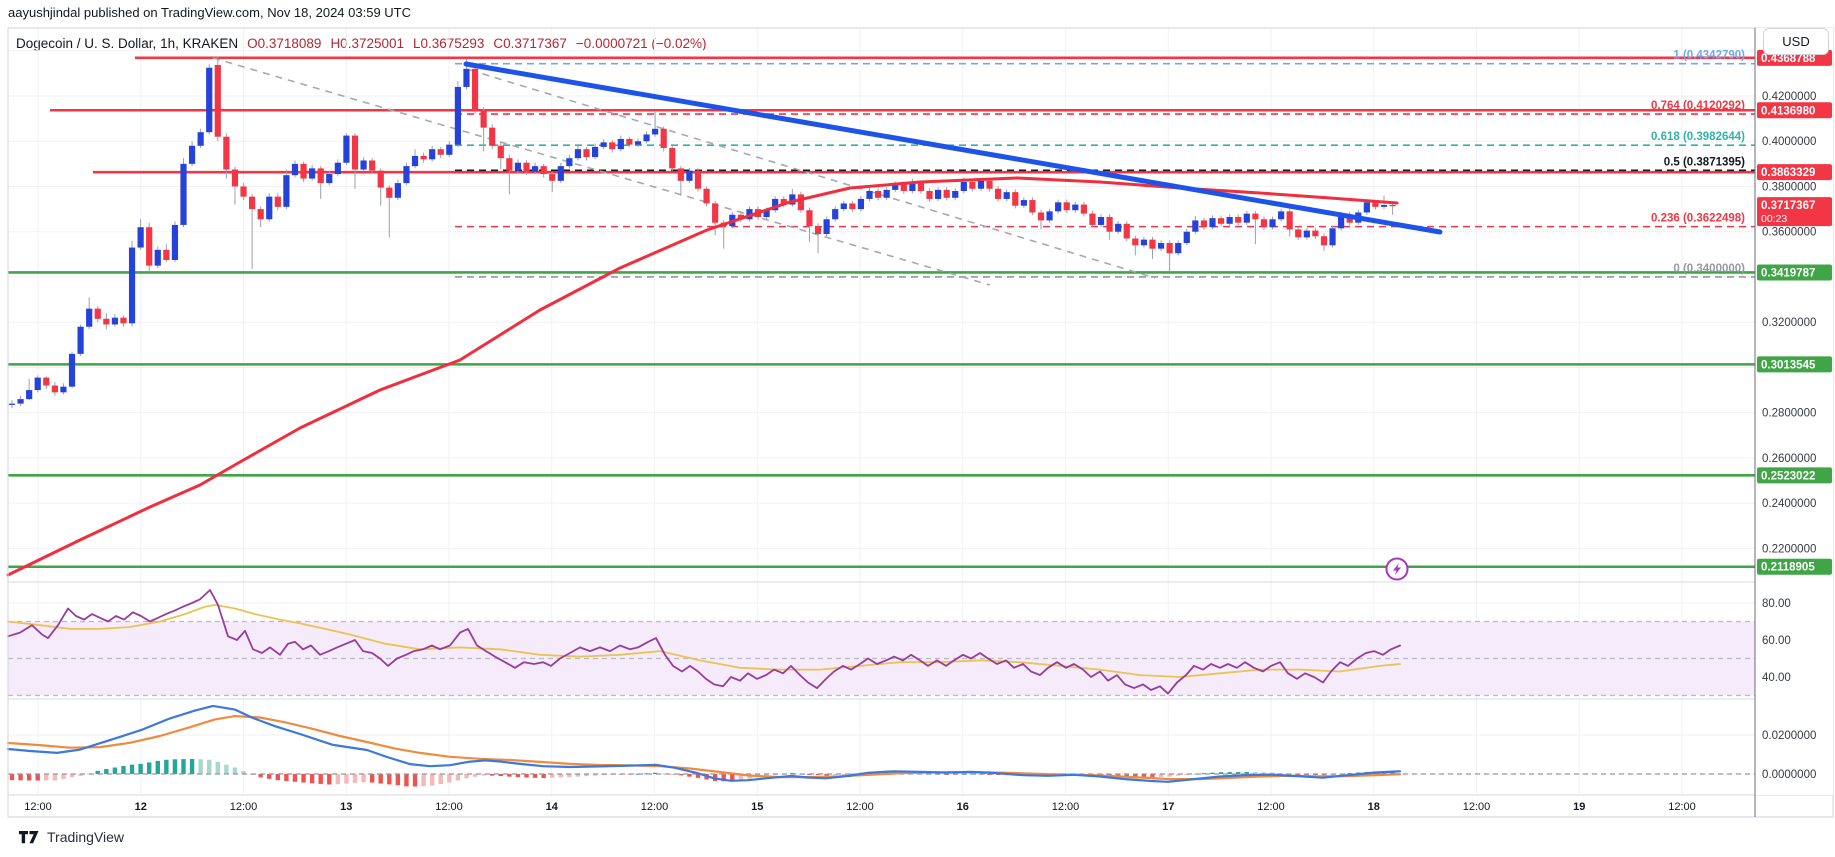 The width and height of the screenshot is (1835, 857). I want to click on fib-label: 0.236 (0.3622498), so click(1698, 219).